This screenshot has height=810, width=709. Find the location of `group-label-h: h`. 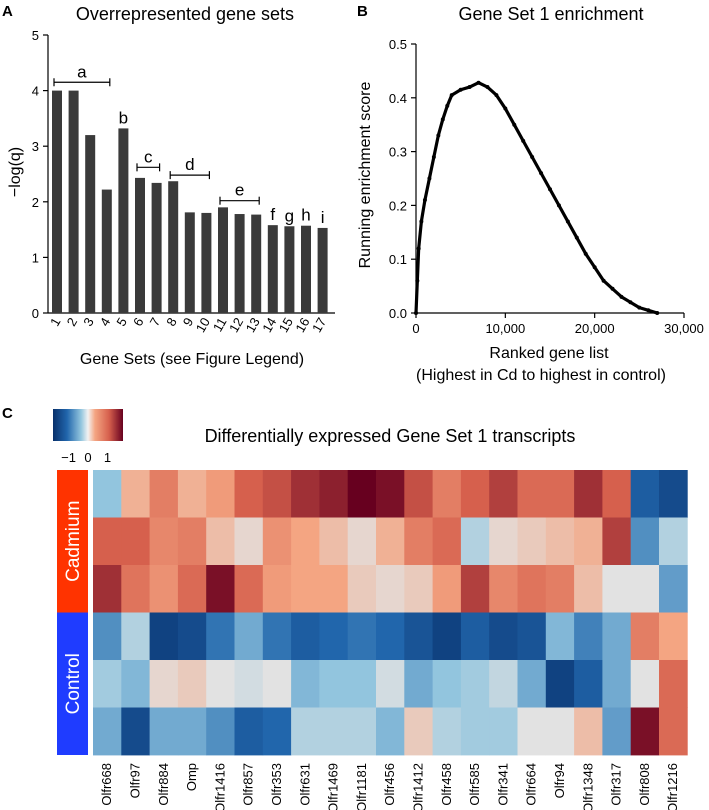

group-label-h: h is located at coordinates (305, 215).